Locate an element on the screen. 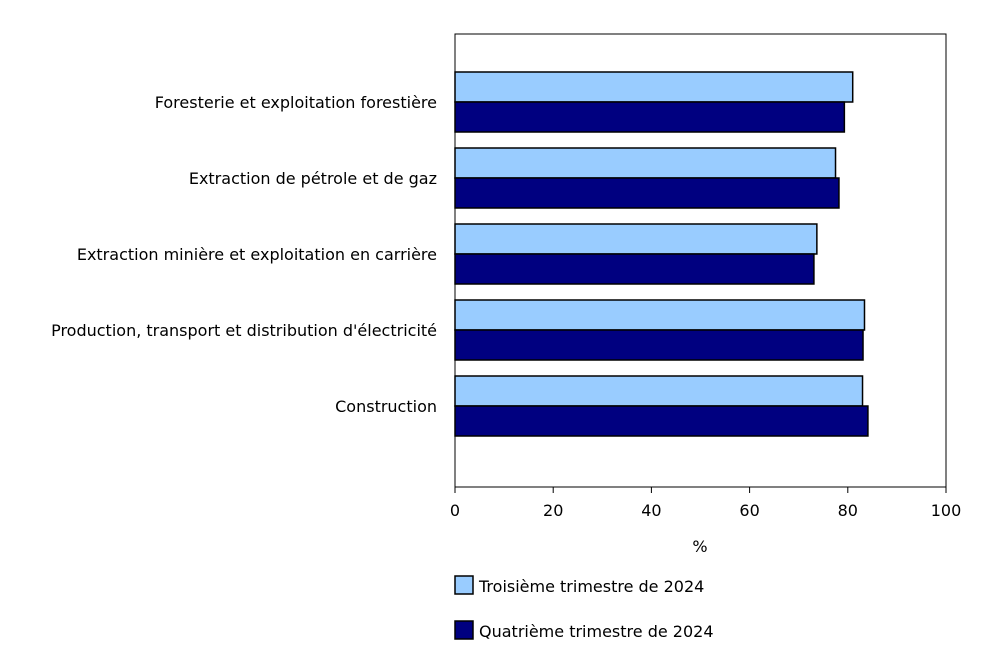 Image resolution: width=993 pixels, height=648 pixels. x-tick-label: 100 is located at coordinates (946, 510).